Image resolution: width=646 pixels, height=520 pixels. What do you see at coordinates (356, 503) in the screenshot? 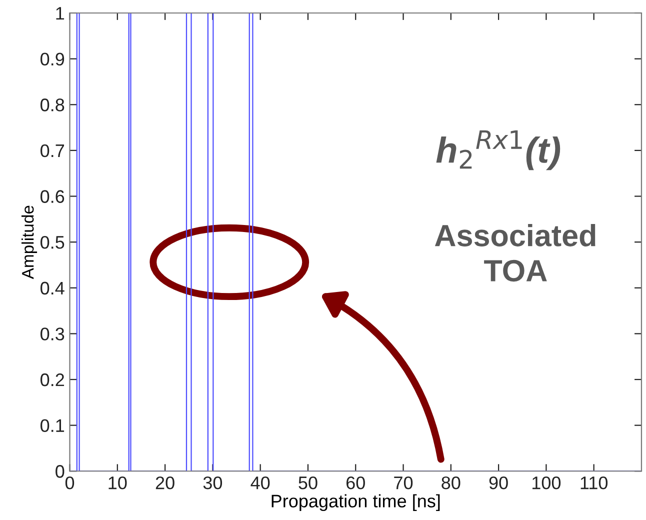
I see `x-axis-title: Propagation time [ns]` at bounding box center [356, 503].